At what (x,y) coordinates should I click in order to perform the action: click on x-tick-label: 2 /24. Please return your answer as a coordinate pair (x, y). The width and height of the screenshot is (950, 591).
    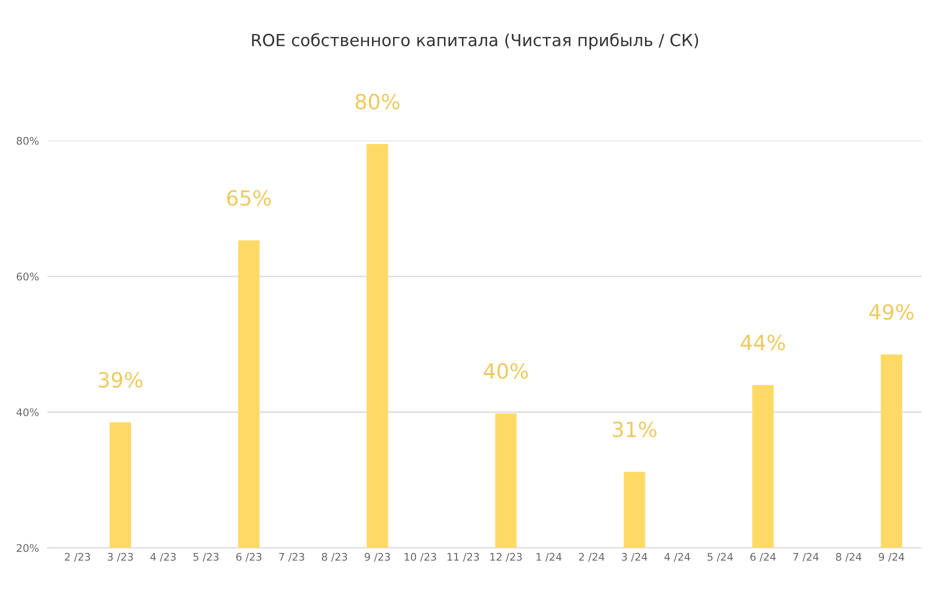
    Looking at the image, I should click on (591, 557).